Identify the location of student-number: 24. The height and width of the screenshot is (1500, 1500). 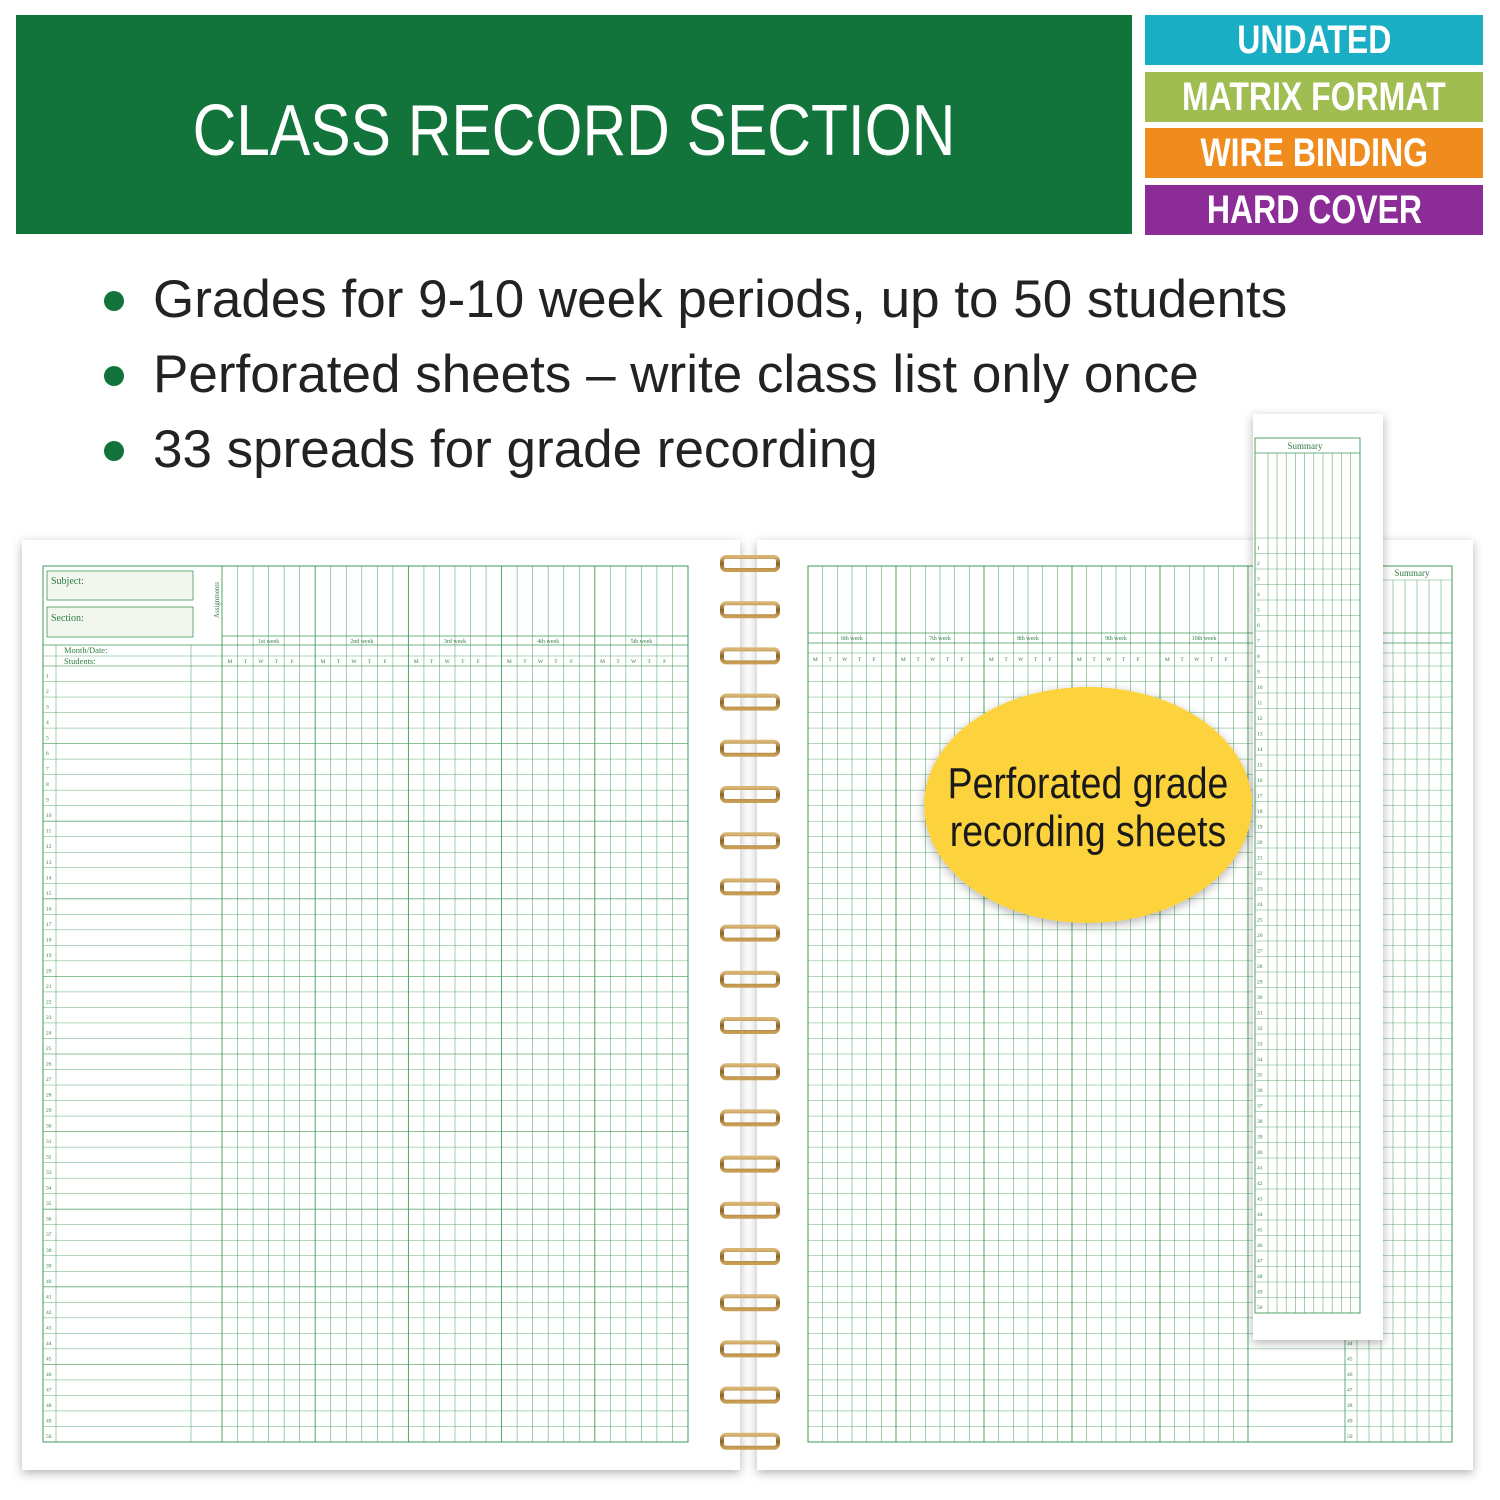
(49, 1033).